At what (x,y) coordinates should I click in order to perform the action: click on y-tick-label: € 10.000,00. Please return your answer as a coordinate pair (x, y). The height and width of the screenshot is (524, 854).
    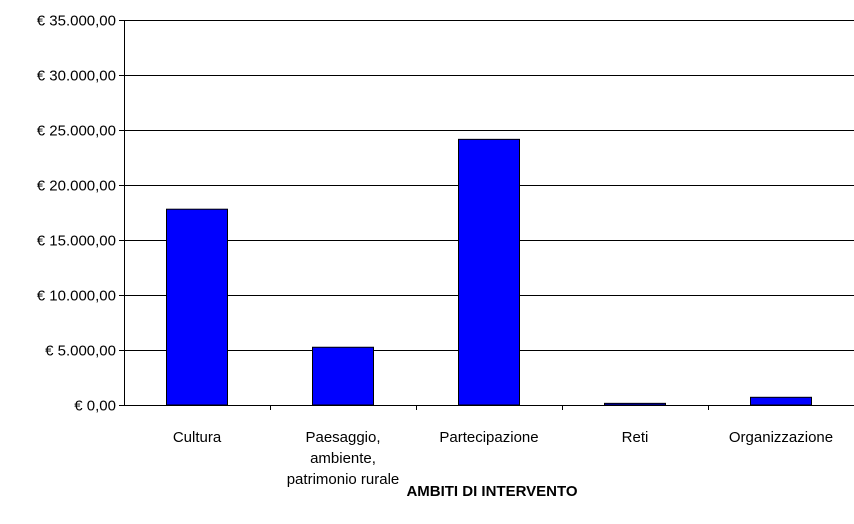
    Looking at the image, I should click on (76, 296).